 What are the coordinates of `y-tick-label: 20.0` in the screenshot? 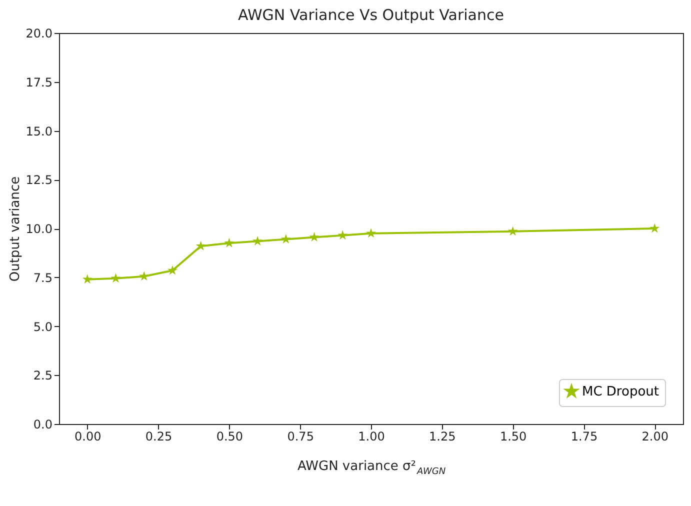 It's located at (39, 33).